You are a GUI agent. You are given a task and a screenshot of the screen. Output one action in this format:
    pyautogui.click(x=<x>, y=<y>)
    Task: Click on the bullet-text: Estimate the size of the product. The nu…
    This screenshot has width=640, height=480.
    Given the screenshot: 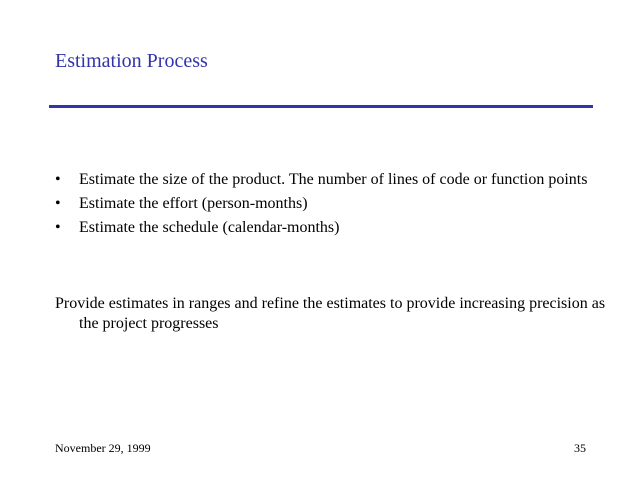 What is the action you would take?
    pyautogui.click(x=333, y=179)
    